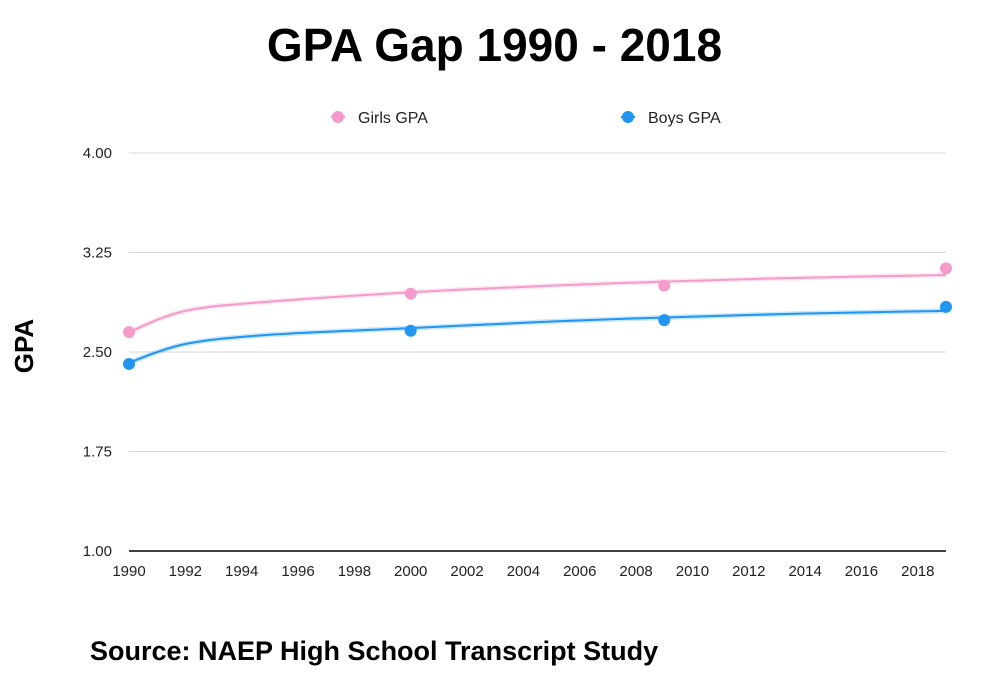 Image resolution: width=989 pixels, height=693 pixels. What do you see at coordinates (97, 153) in the screenshot?
I see `y-tick-label: 4.00` at bounding box center [97, 153].